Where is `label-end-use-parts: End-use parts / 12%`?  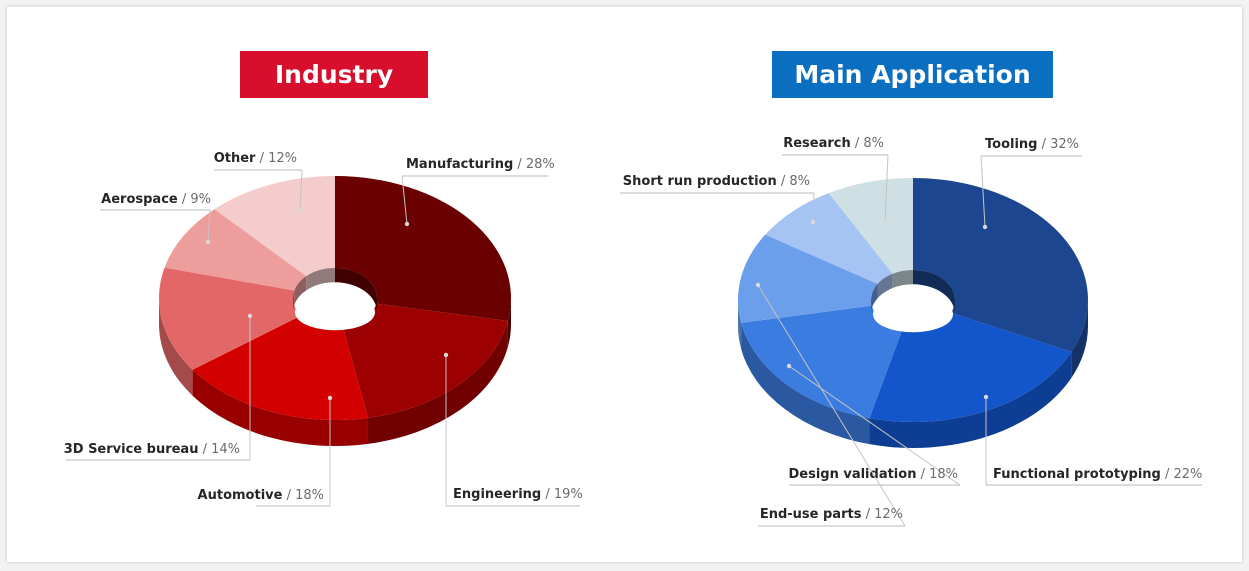
label-end-use-parts: End-use parts / 12% is located at coordinates (830, 404).